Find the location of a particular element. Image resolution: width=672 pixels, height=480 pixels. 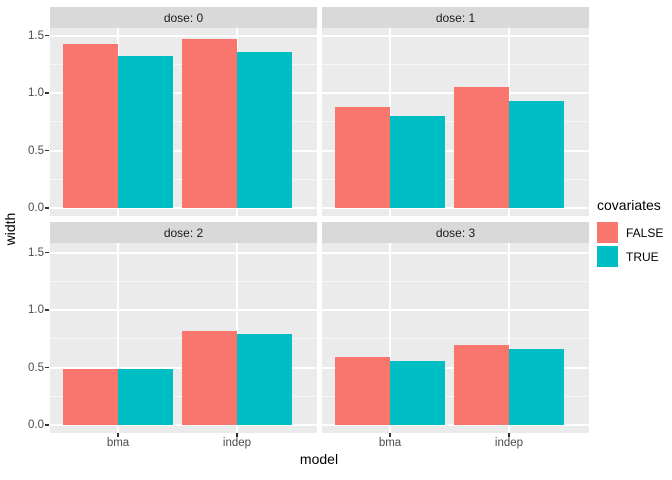

legend-title: covariates is located at coordinates (629, 205).